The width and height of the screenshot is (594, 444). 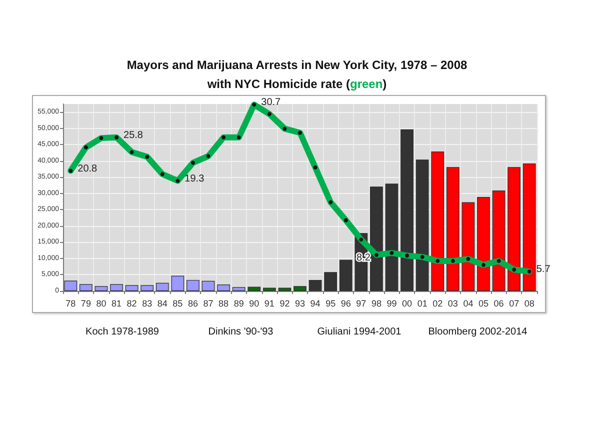 I want to click on text: Koch 1978-1989, so click(x=123, y=332).